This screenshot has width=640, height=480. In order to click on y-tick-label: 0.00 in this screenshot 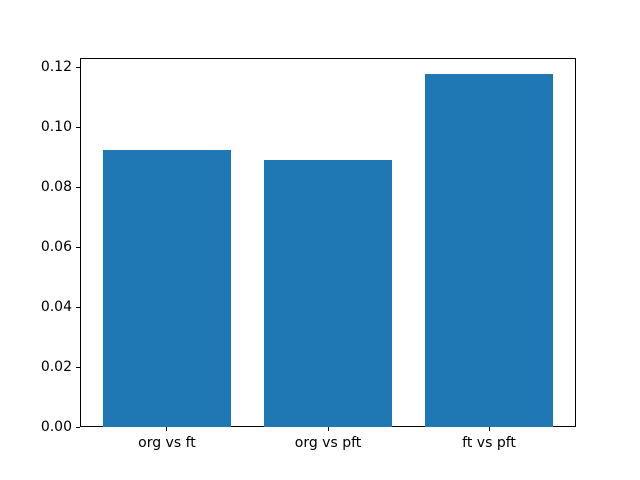, I will do `click(56, 427)`.